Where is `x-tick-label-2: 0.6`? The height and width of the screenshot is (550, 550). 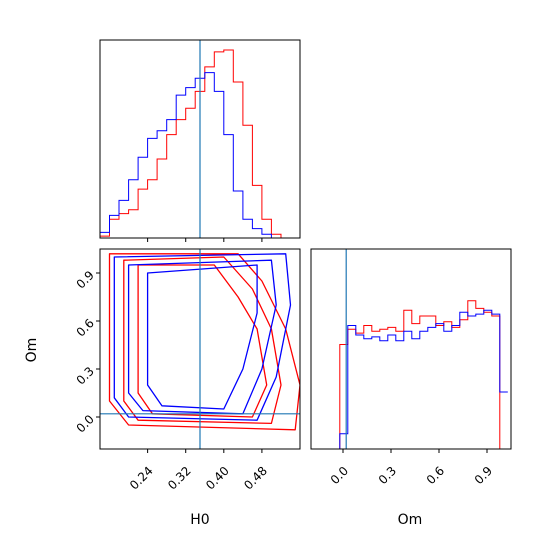 x-tick-label-2: 0.6 is located at coordinates (435, 475).